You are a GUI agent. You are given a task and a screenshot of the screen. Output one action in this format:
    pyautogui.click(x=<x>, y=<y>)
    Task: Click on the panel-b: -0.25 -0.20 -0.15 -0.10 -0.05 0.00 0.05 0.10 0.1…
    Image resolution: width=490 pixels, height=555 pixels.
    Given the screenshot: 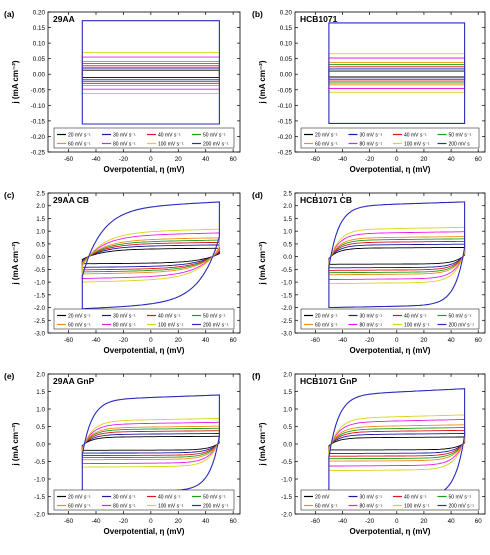 What is the action you would take?
    pyautogui.click(x=369, y=91)
    